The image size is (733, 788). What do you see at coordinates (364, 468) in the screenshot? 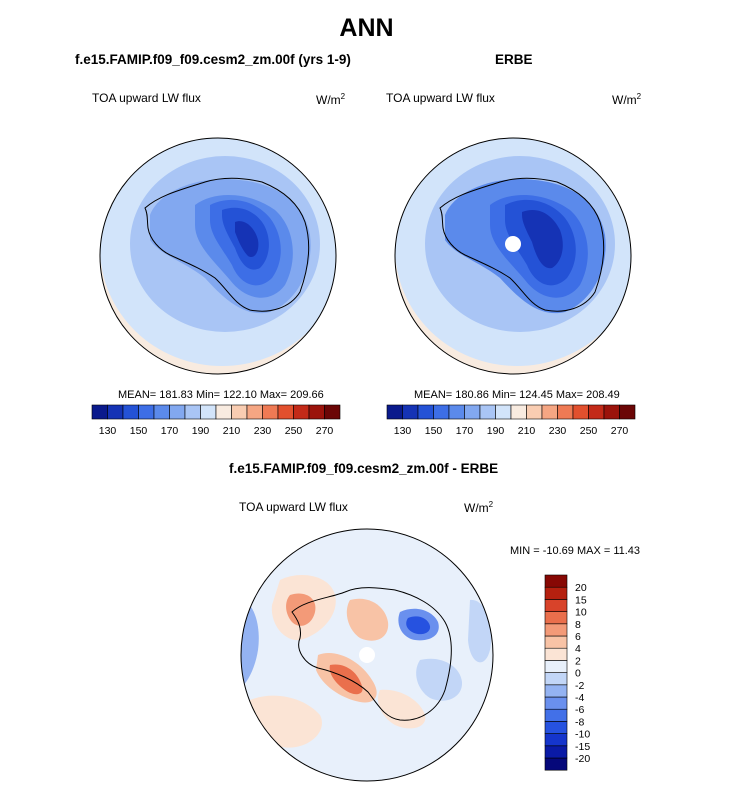
I see `panel3-title: f.e15.FAMIP.f09_f09.cesm2_zm.00f - ERBE` at bounding box center [364, 468].